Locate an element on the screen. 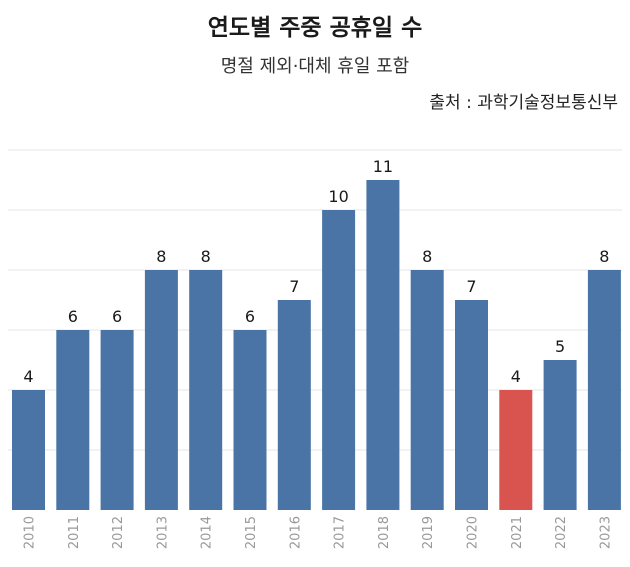  x-tick-label-2017: 2017 is located at coordinates (340, 532).